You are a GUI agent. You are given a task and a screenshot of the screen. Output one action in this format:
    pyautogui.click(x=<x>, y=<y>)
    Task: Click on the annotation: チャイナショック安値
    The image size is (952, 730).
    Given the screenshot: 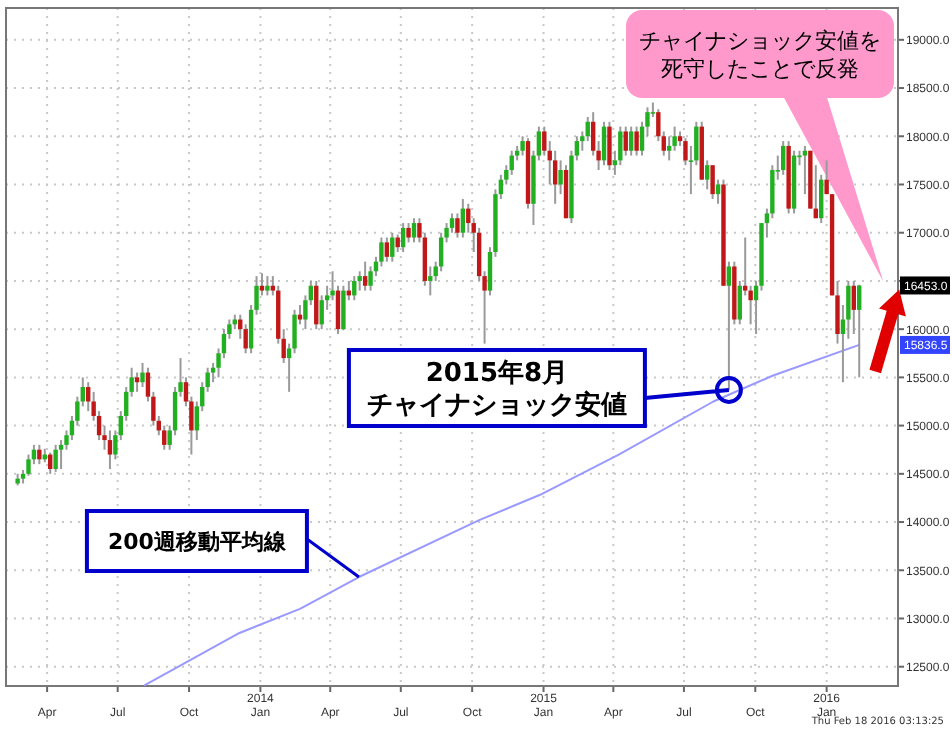 What is the action you would take?
    pyautogui.click(x=496, y=405)
    